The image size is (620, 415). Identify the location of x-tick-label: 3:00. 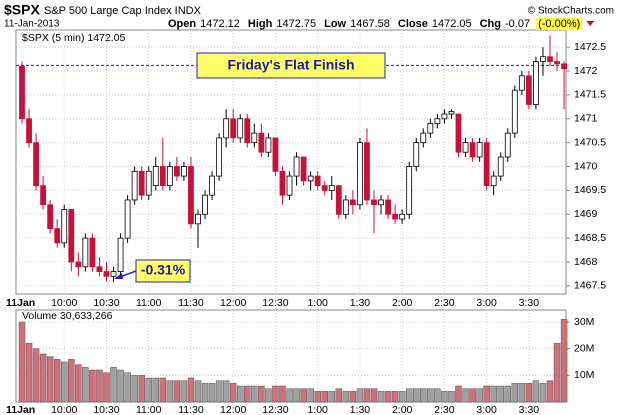
(486, 409).